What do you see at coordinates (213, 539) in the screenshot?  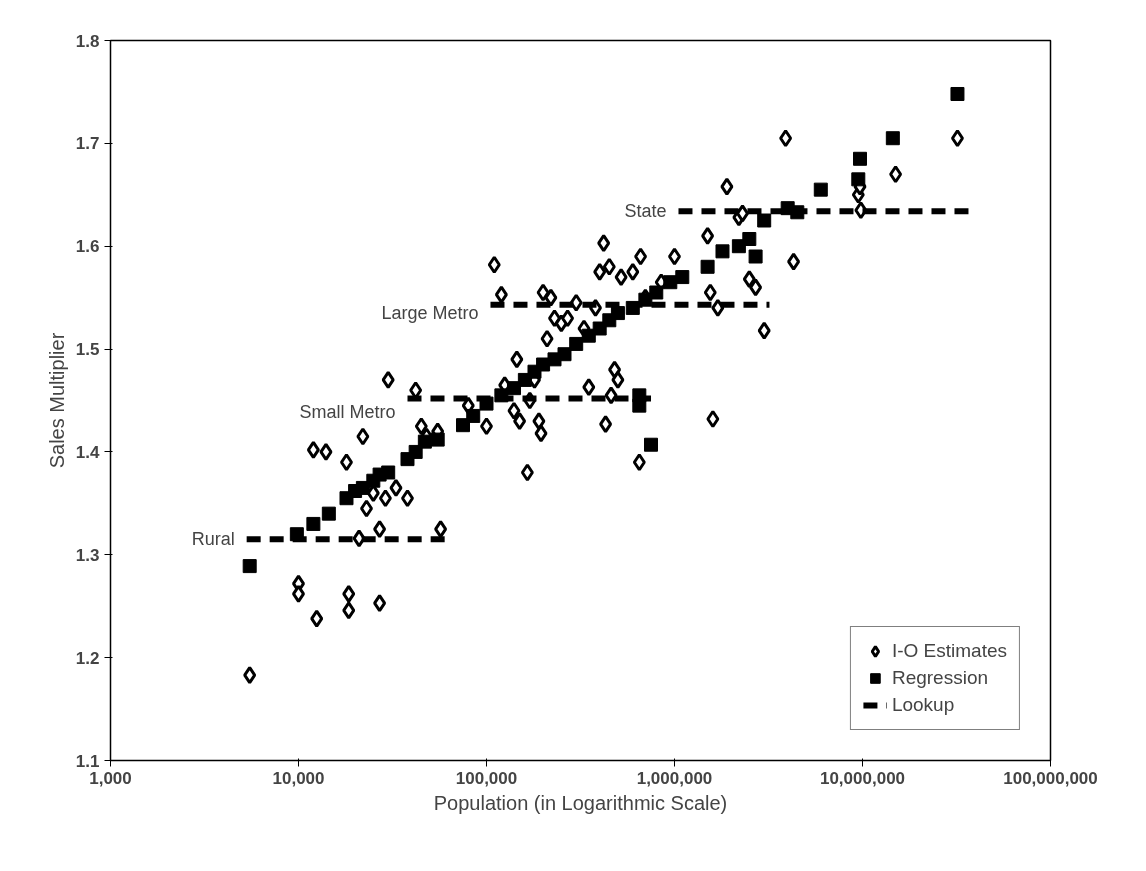 I see `annotation: Rural` at bounding box center [213, 539].